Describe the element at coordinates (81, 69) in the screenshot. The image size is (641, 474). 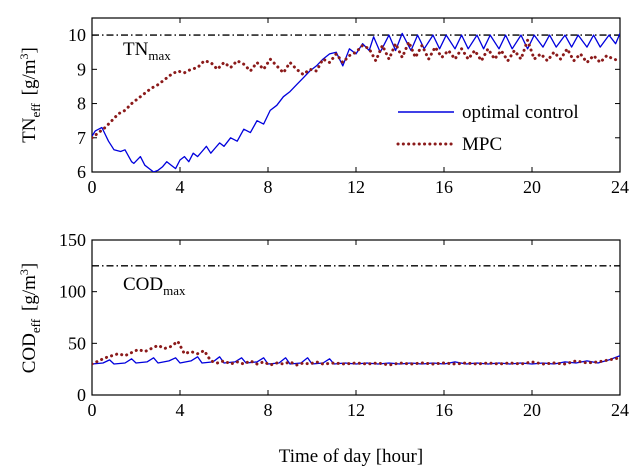
I see `tn-ytick-label: 9` at that location.